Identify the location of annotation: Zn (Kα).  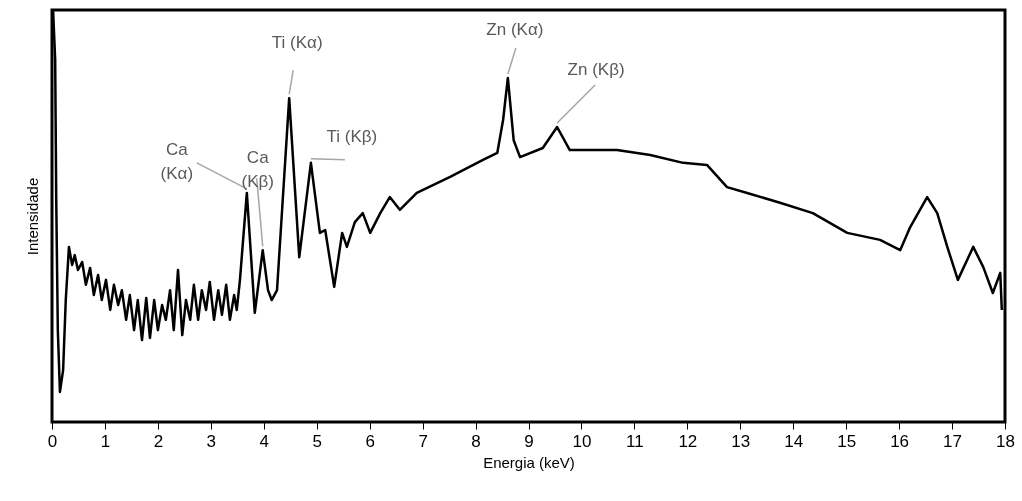
(515, 29).